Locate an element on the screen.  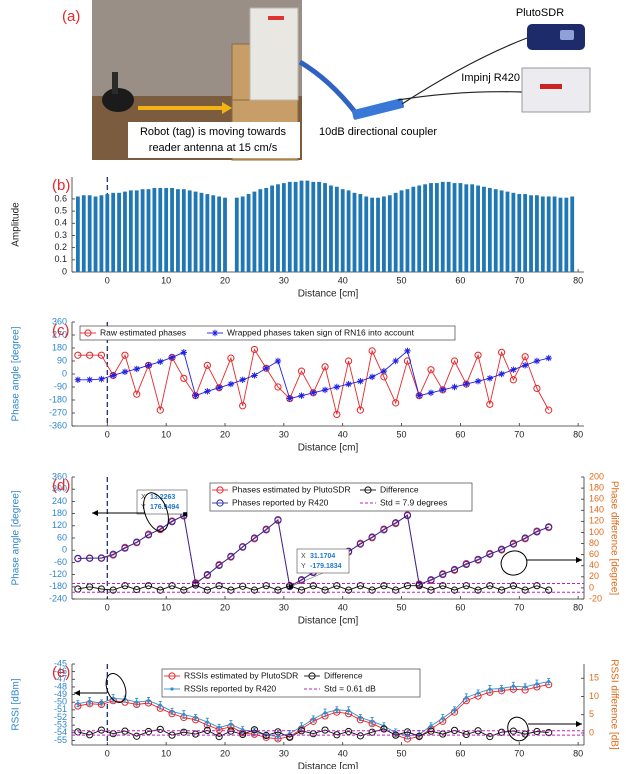
y-tick-label: 0.2 is located at coordinates (60, 247).